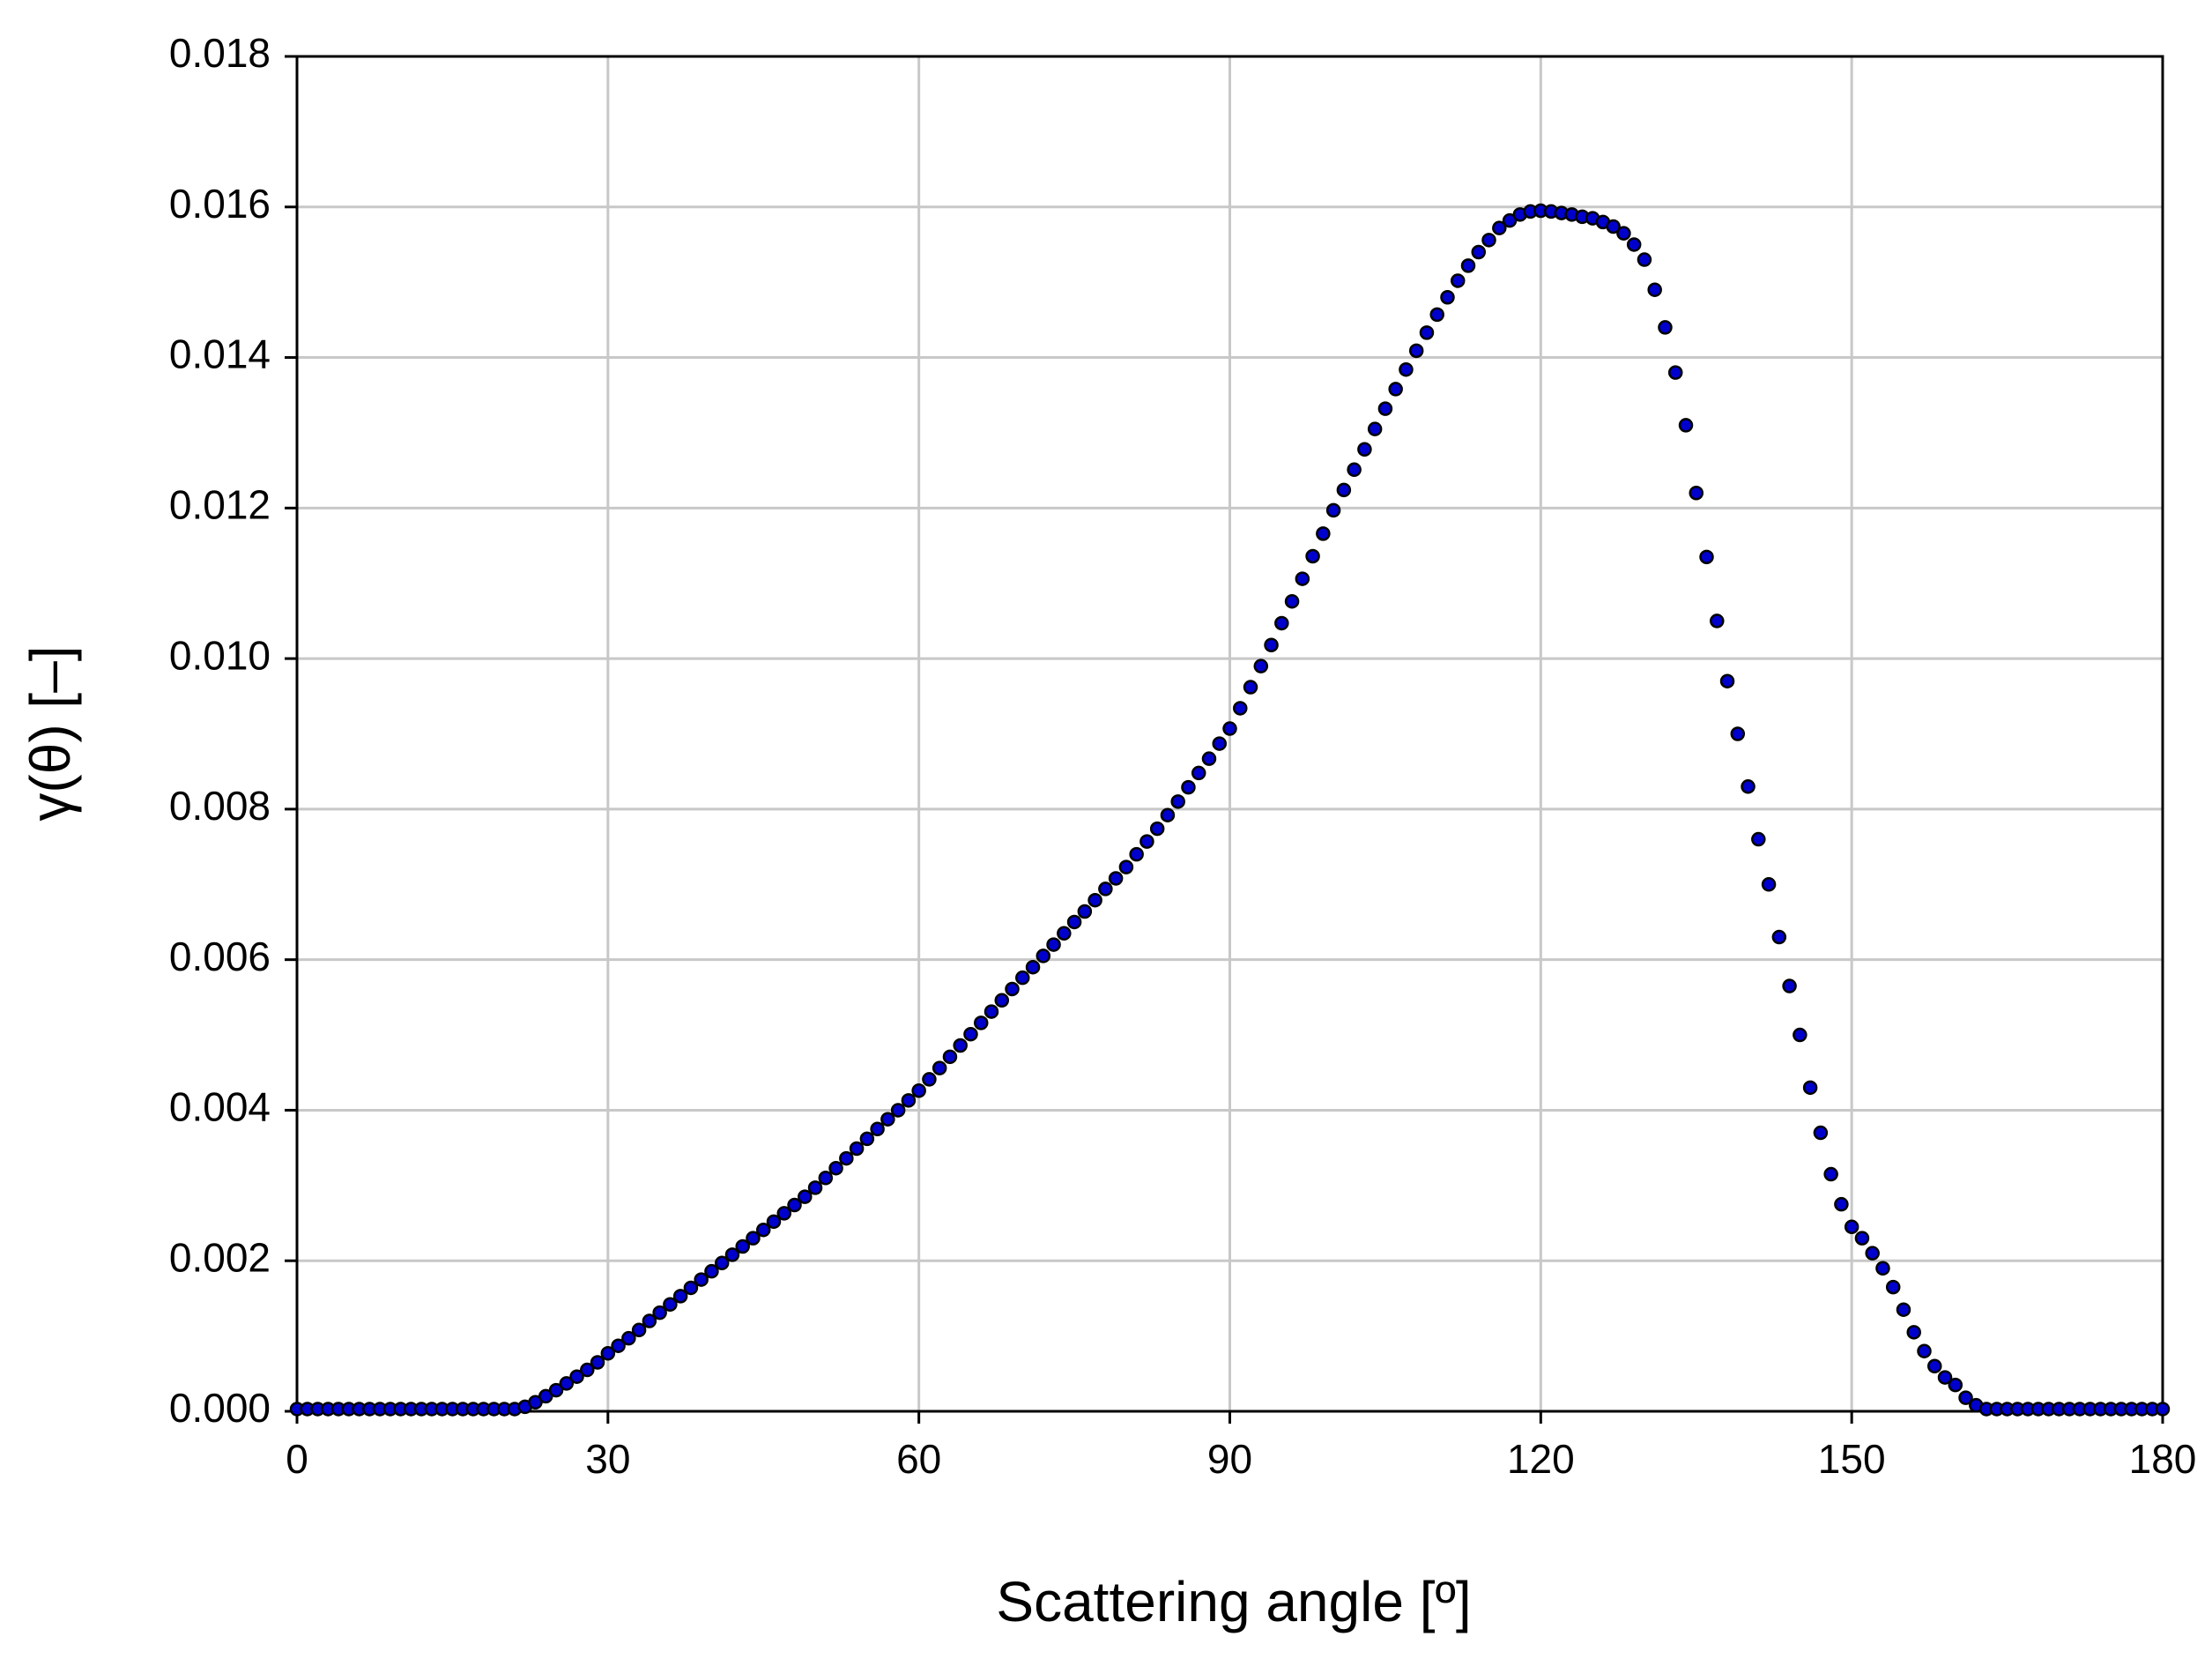 The image size is (2212, 1659). Describe the element at coordinates (220, 1107) in the screenshot. I see `y-tick-label: 0.004` at that location.